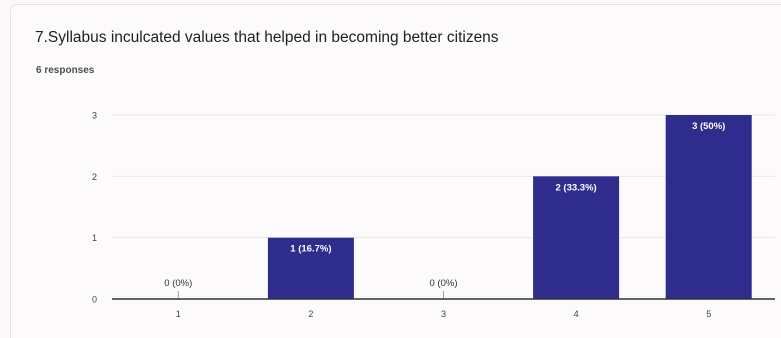 This screenshot has height=338, width=781. What do you see at coordinates (576, 187) in the screenshot?
I see `bar-data-label: 2 (33.3%)` at bounding box center [576, 187].